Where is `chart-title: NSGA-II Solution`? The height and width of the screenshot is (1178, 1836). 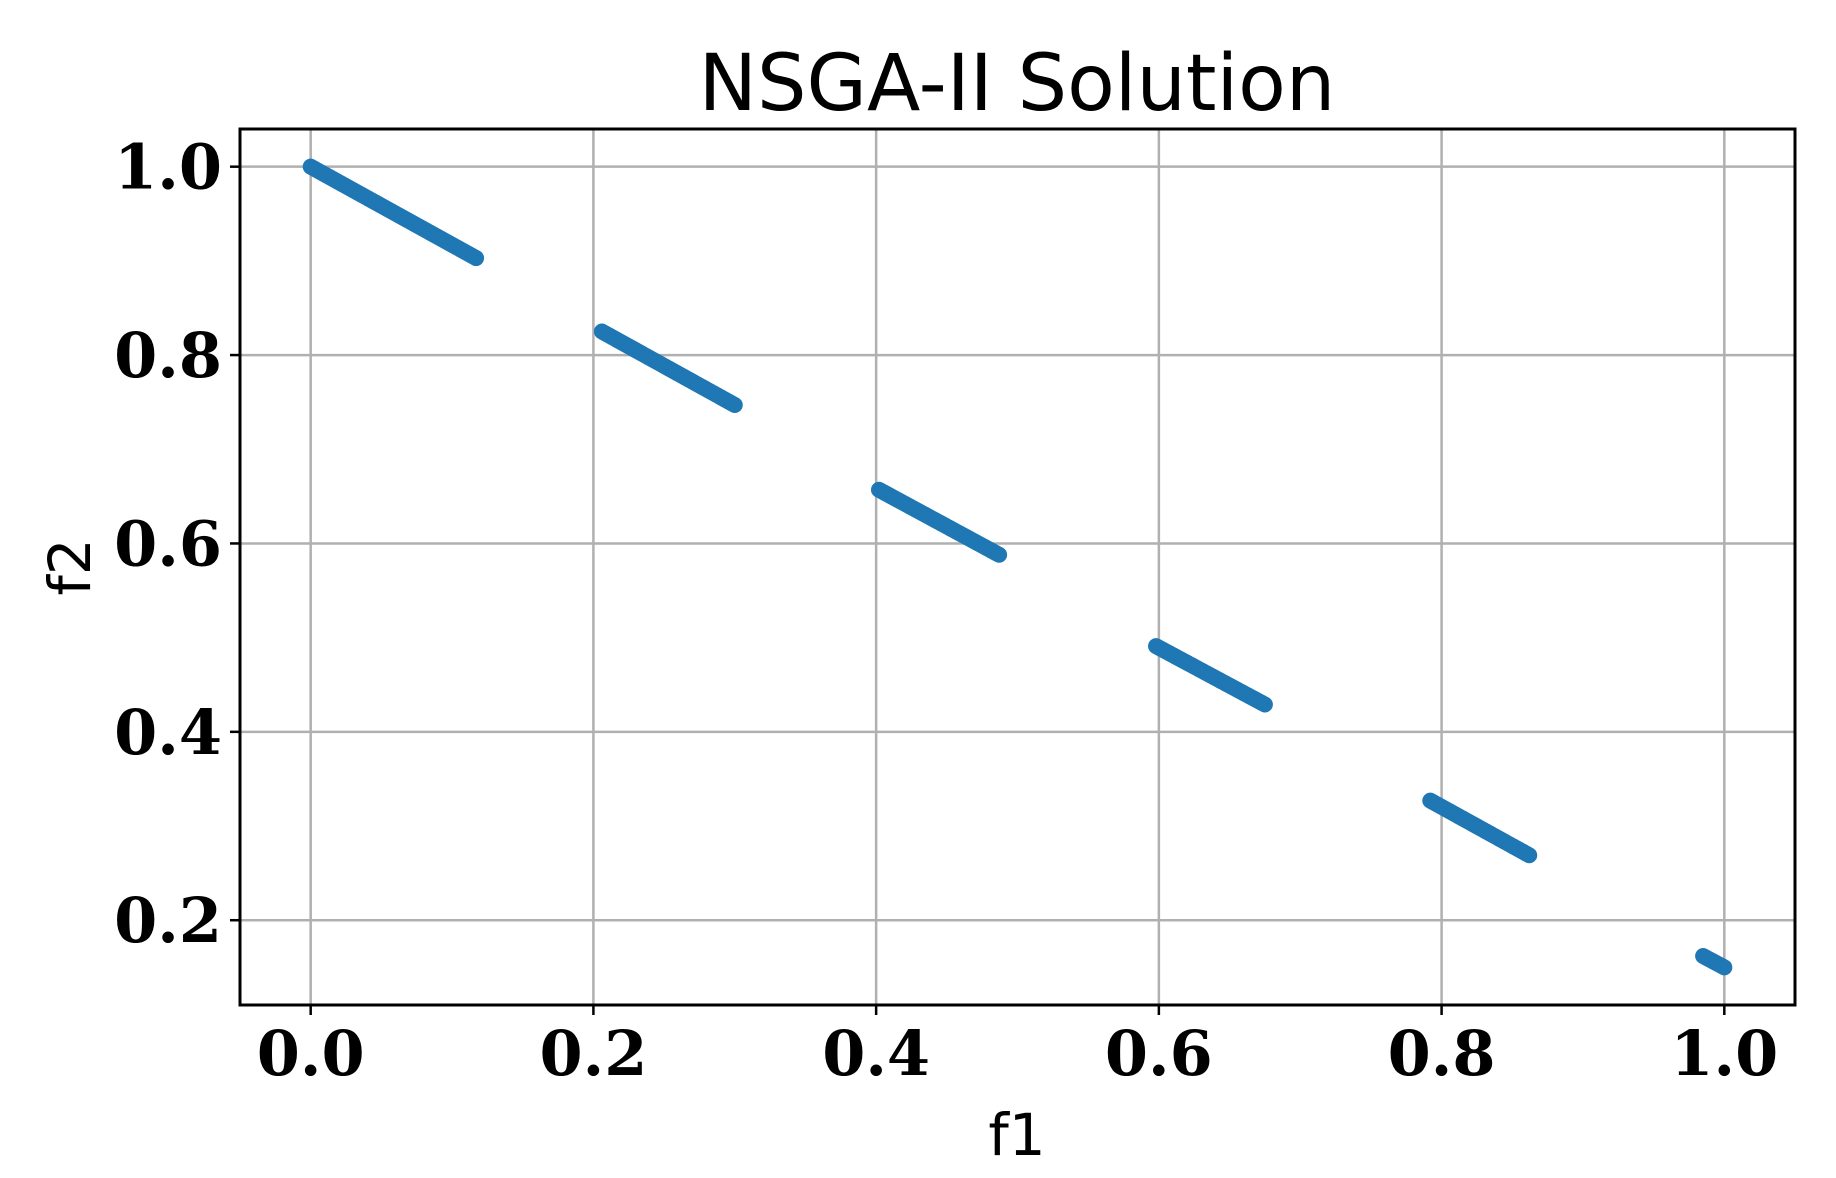 chart-title: NSGA-II Solution is located at coordinates (1017, 84).